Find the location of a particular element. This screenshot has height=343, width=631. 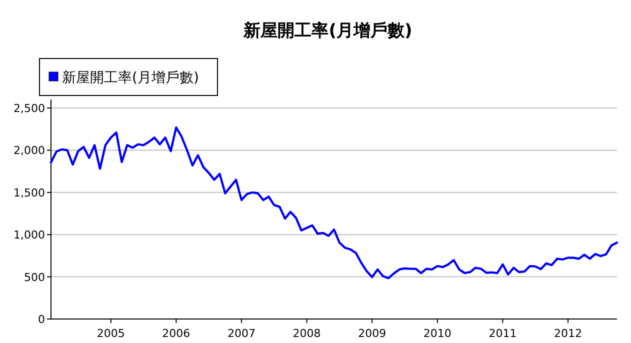

chart-title: 新屋開工率(月增戶數) is located at coordinates (327, 31).